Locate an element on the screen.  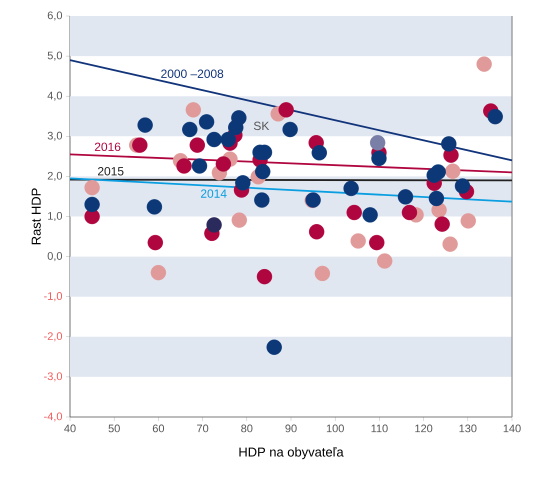
series-label: 2015 is located at coordinates (111, 171).